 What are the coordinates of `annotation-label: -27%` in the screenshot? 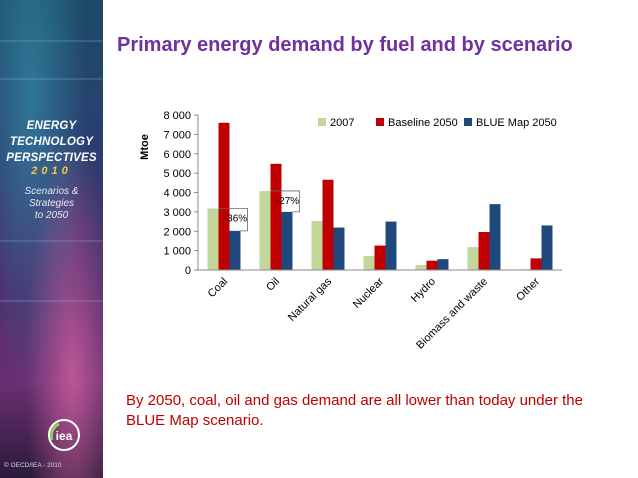 It's located at (287, 201).